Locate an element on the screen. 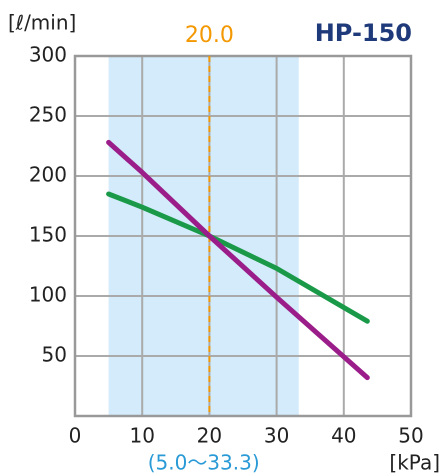  x-tick-label: 20 is located at coordinates (209, 436).